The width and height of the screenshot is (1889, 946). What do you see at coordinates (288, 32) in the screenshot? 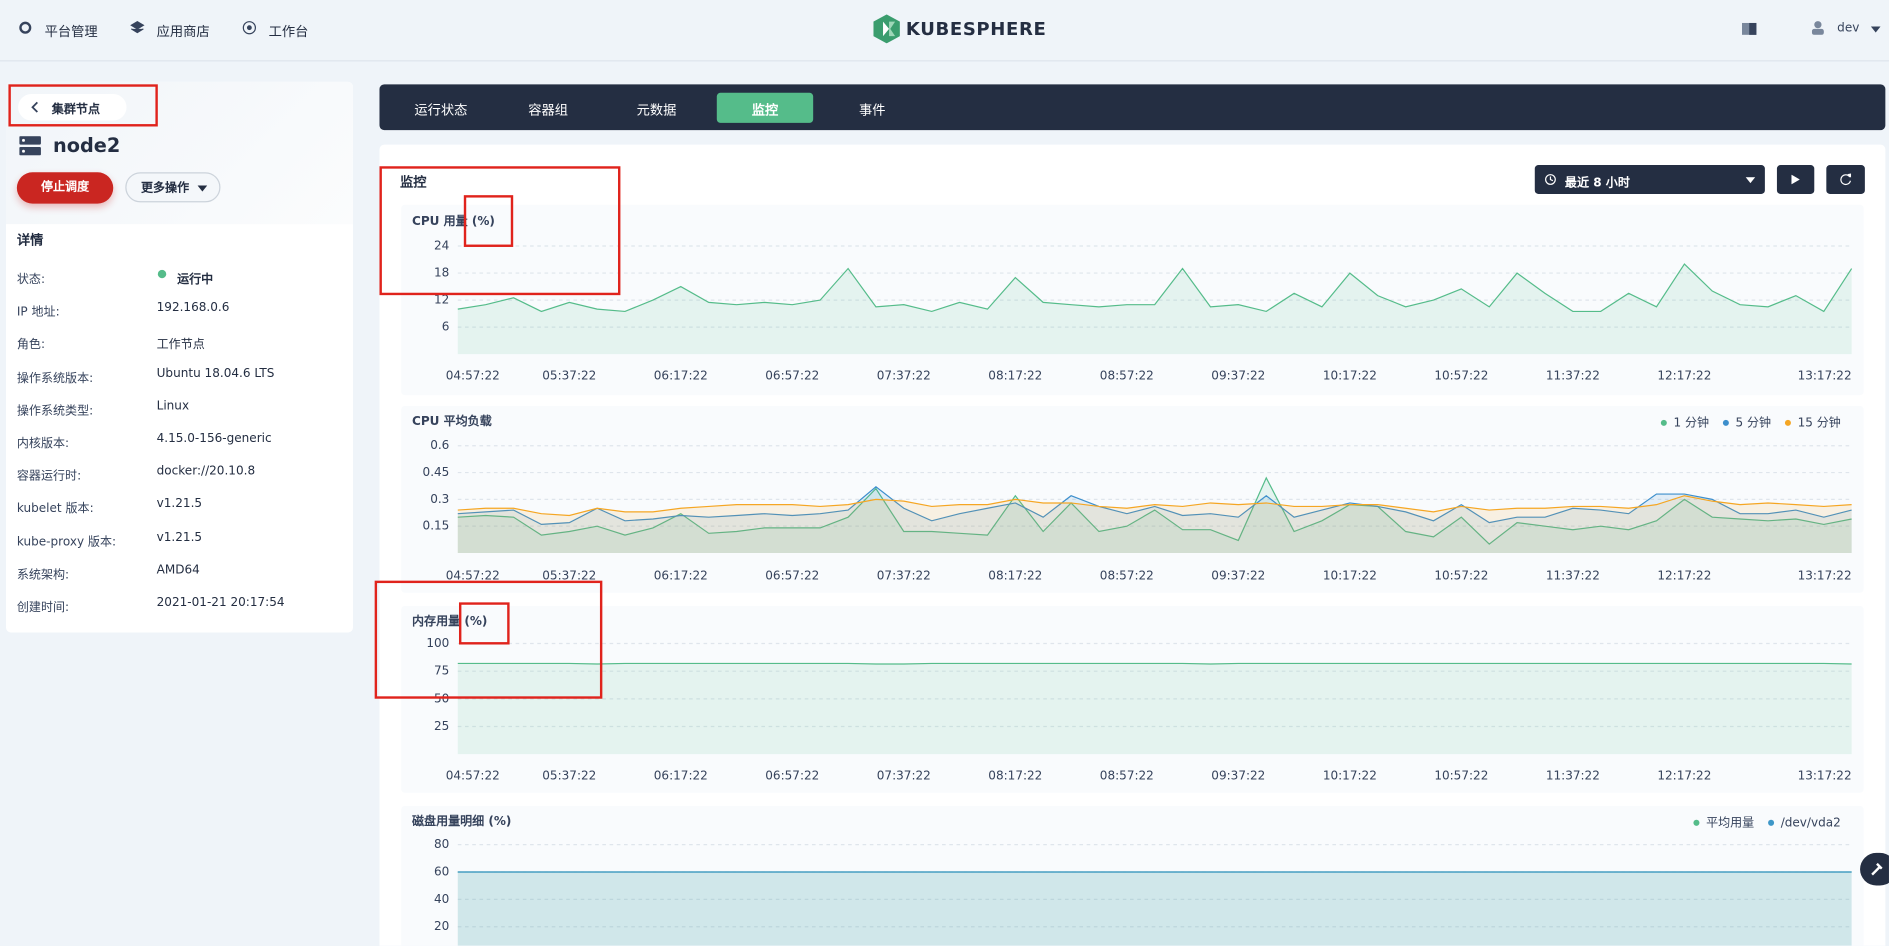
I see `nav-item: 工作台` at bounding box center [288, 32].